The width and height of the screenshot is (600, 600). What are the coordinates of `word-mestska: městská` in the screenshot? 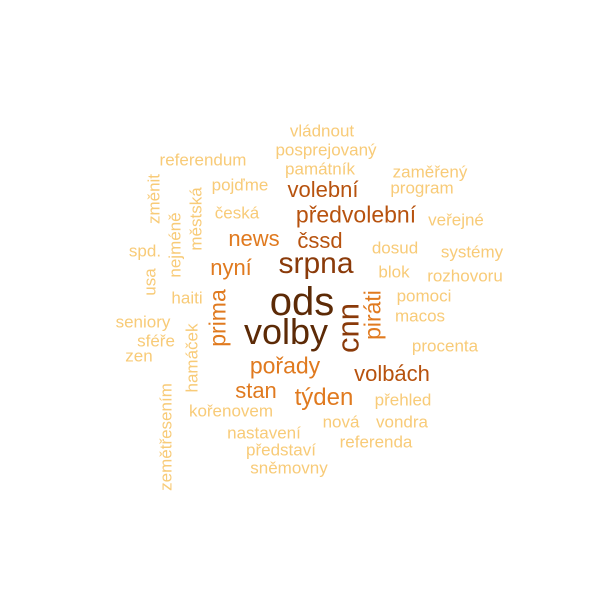 It's located at (196, 219).